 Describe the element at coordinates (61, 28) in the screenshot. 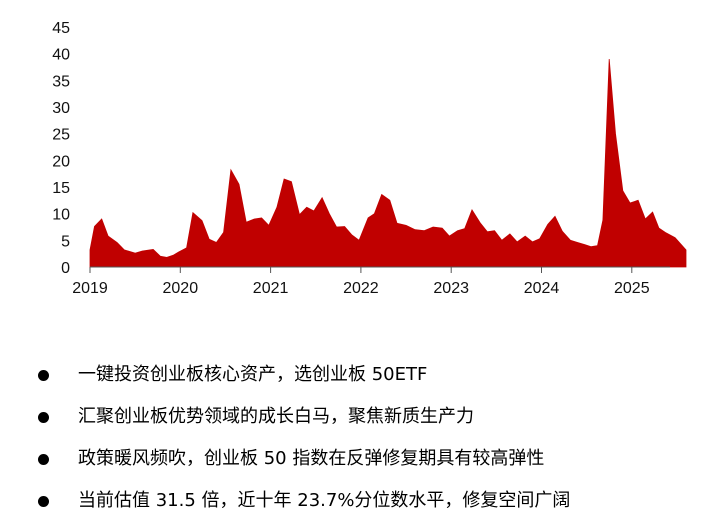

I see `y-tick-label: 45` at that location.